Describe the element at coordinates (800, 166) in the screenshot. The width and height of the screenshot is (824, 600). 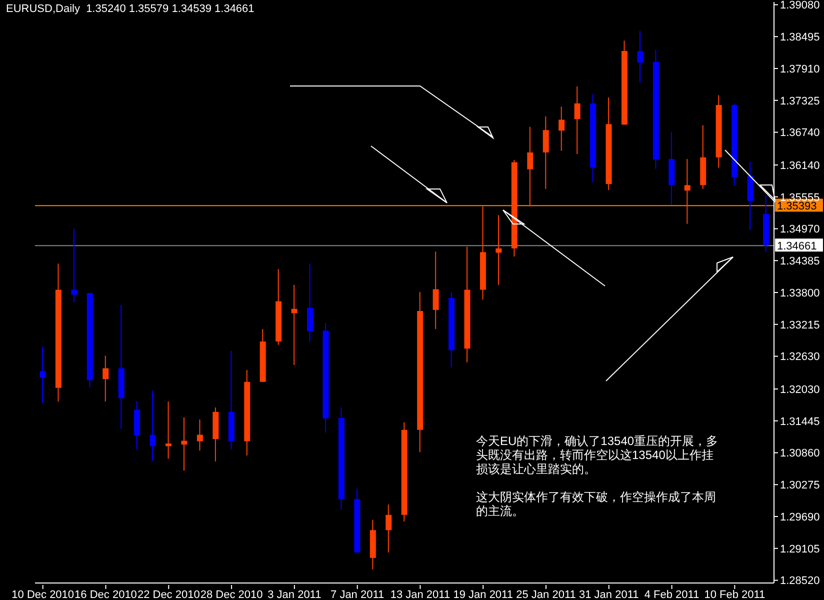
I see `y-tick-label: 1.36140` at that location.